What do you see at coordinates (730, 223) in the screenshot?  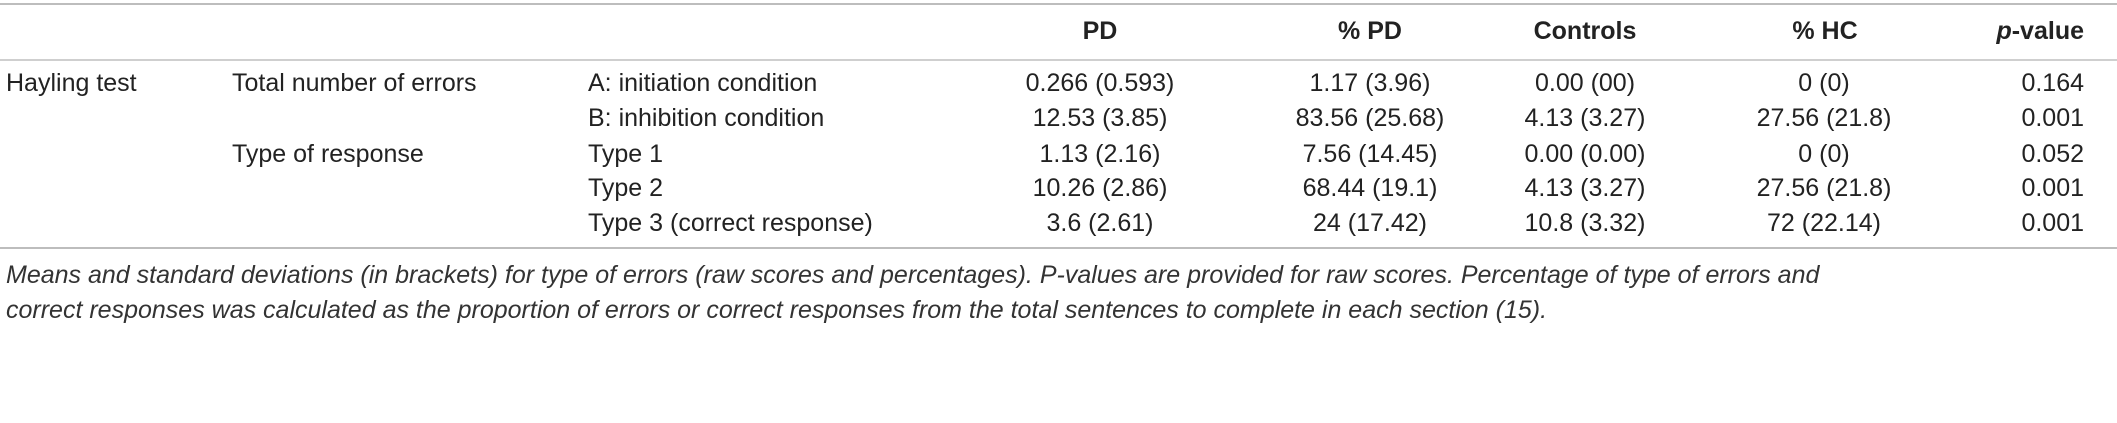 I see `row-condition: Type 3 (correct response)` at bounding box center [730, 223].